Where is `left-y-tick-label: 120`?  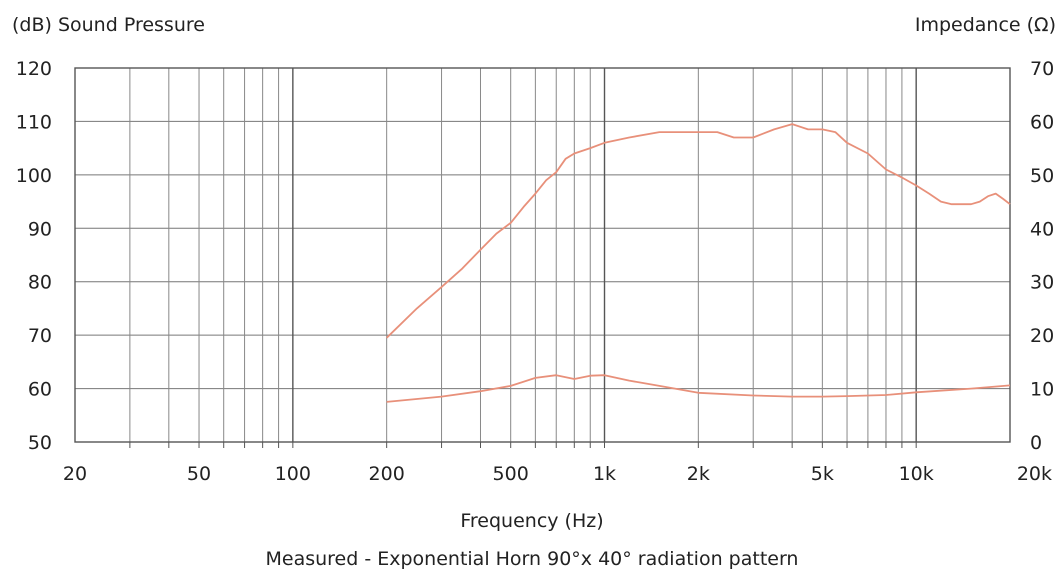 left-y-tick-label: 120 is located at coordinates (34, 69).